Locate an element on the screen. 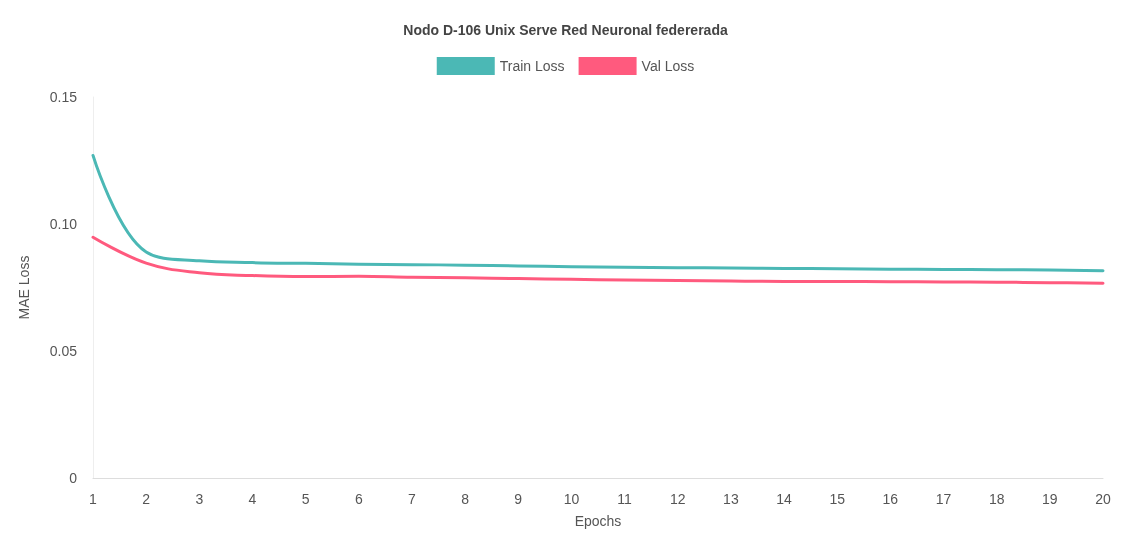 This screenshot has height=556, width=1131. legend-label: Val Loss is located at coordinates (668, 66).